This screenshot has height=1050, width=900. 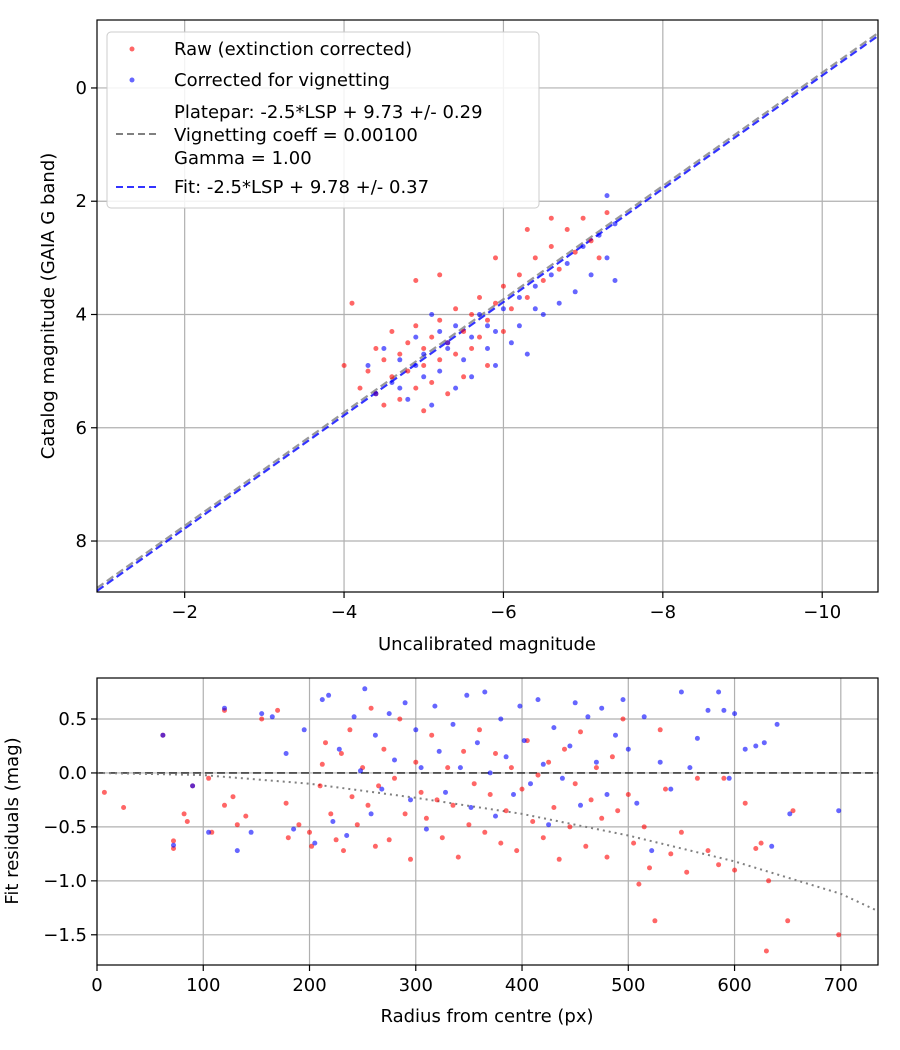 I want to click on x-tick-label: 600, so click(x=734, y=985).